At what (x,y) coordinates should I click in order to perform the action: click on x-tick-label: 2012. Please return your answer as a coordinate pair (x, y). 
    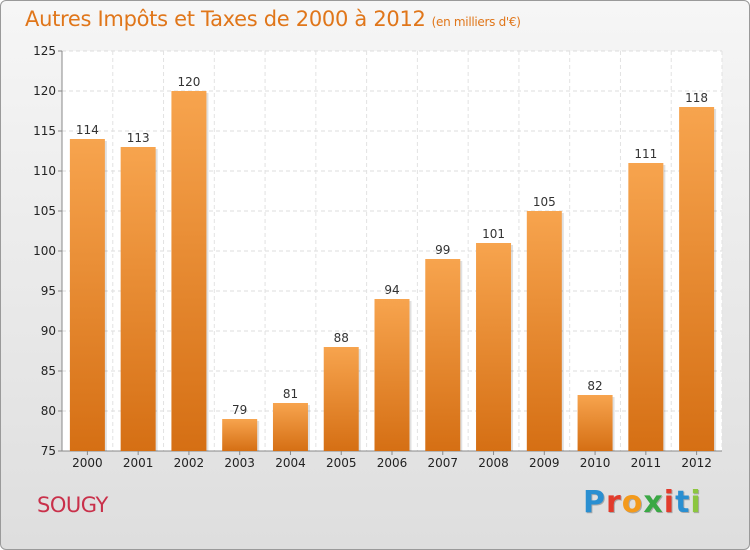
    Looking at the image, I should click on (696, 463).